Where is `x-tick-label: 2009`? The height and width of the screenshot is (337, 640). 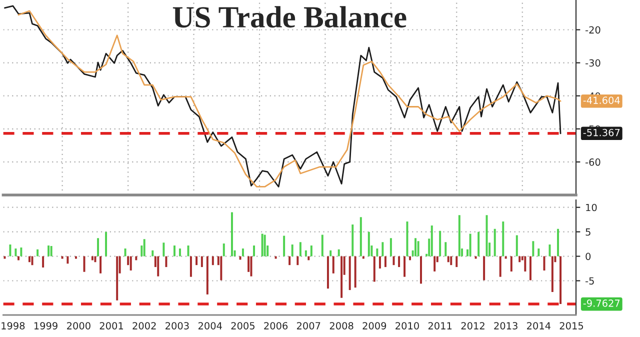
x-tick-label: 2009 is located at coordinates (374, 326).